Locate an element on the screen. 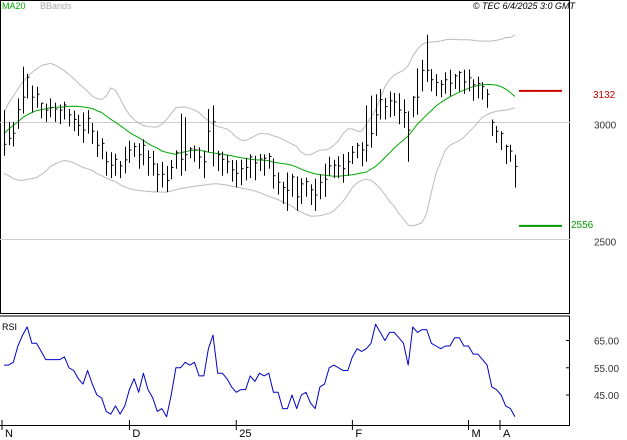 The height and width of the screenshot is (440, 627). x-tick-label: 25 is located at coordinates (245, 434).